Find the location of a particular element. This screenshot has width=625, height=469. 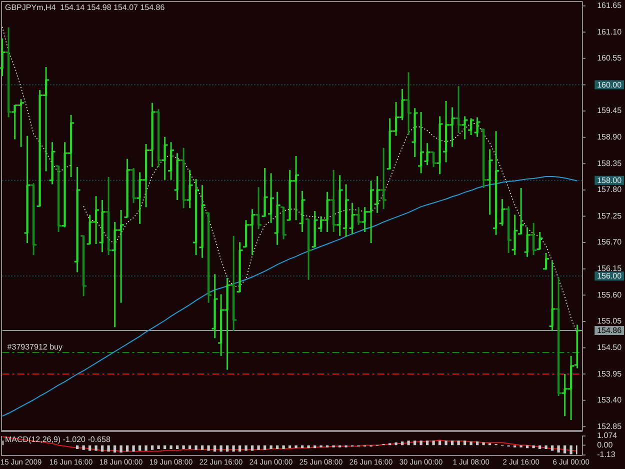

y-tick-label: 156.70 is located at coordinates (609, 242).